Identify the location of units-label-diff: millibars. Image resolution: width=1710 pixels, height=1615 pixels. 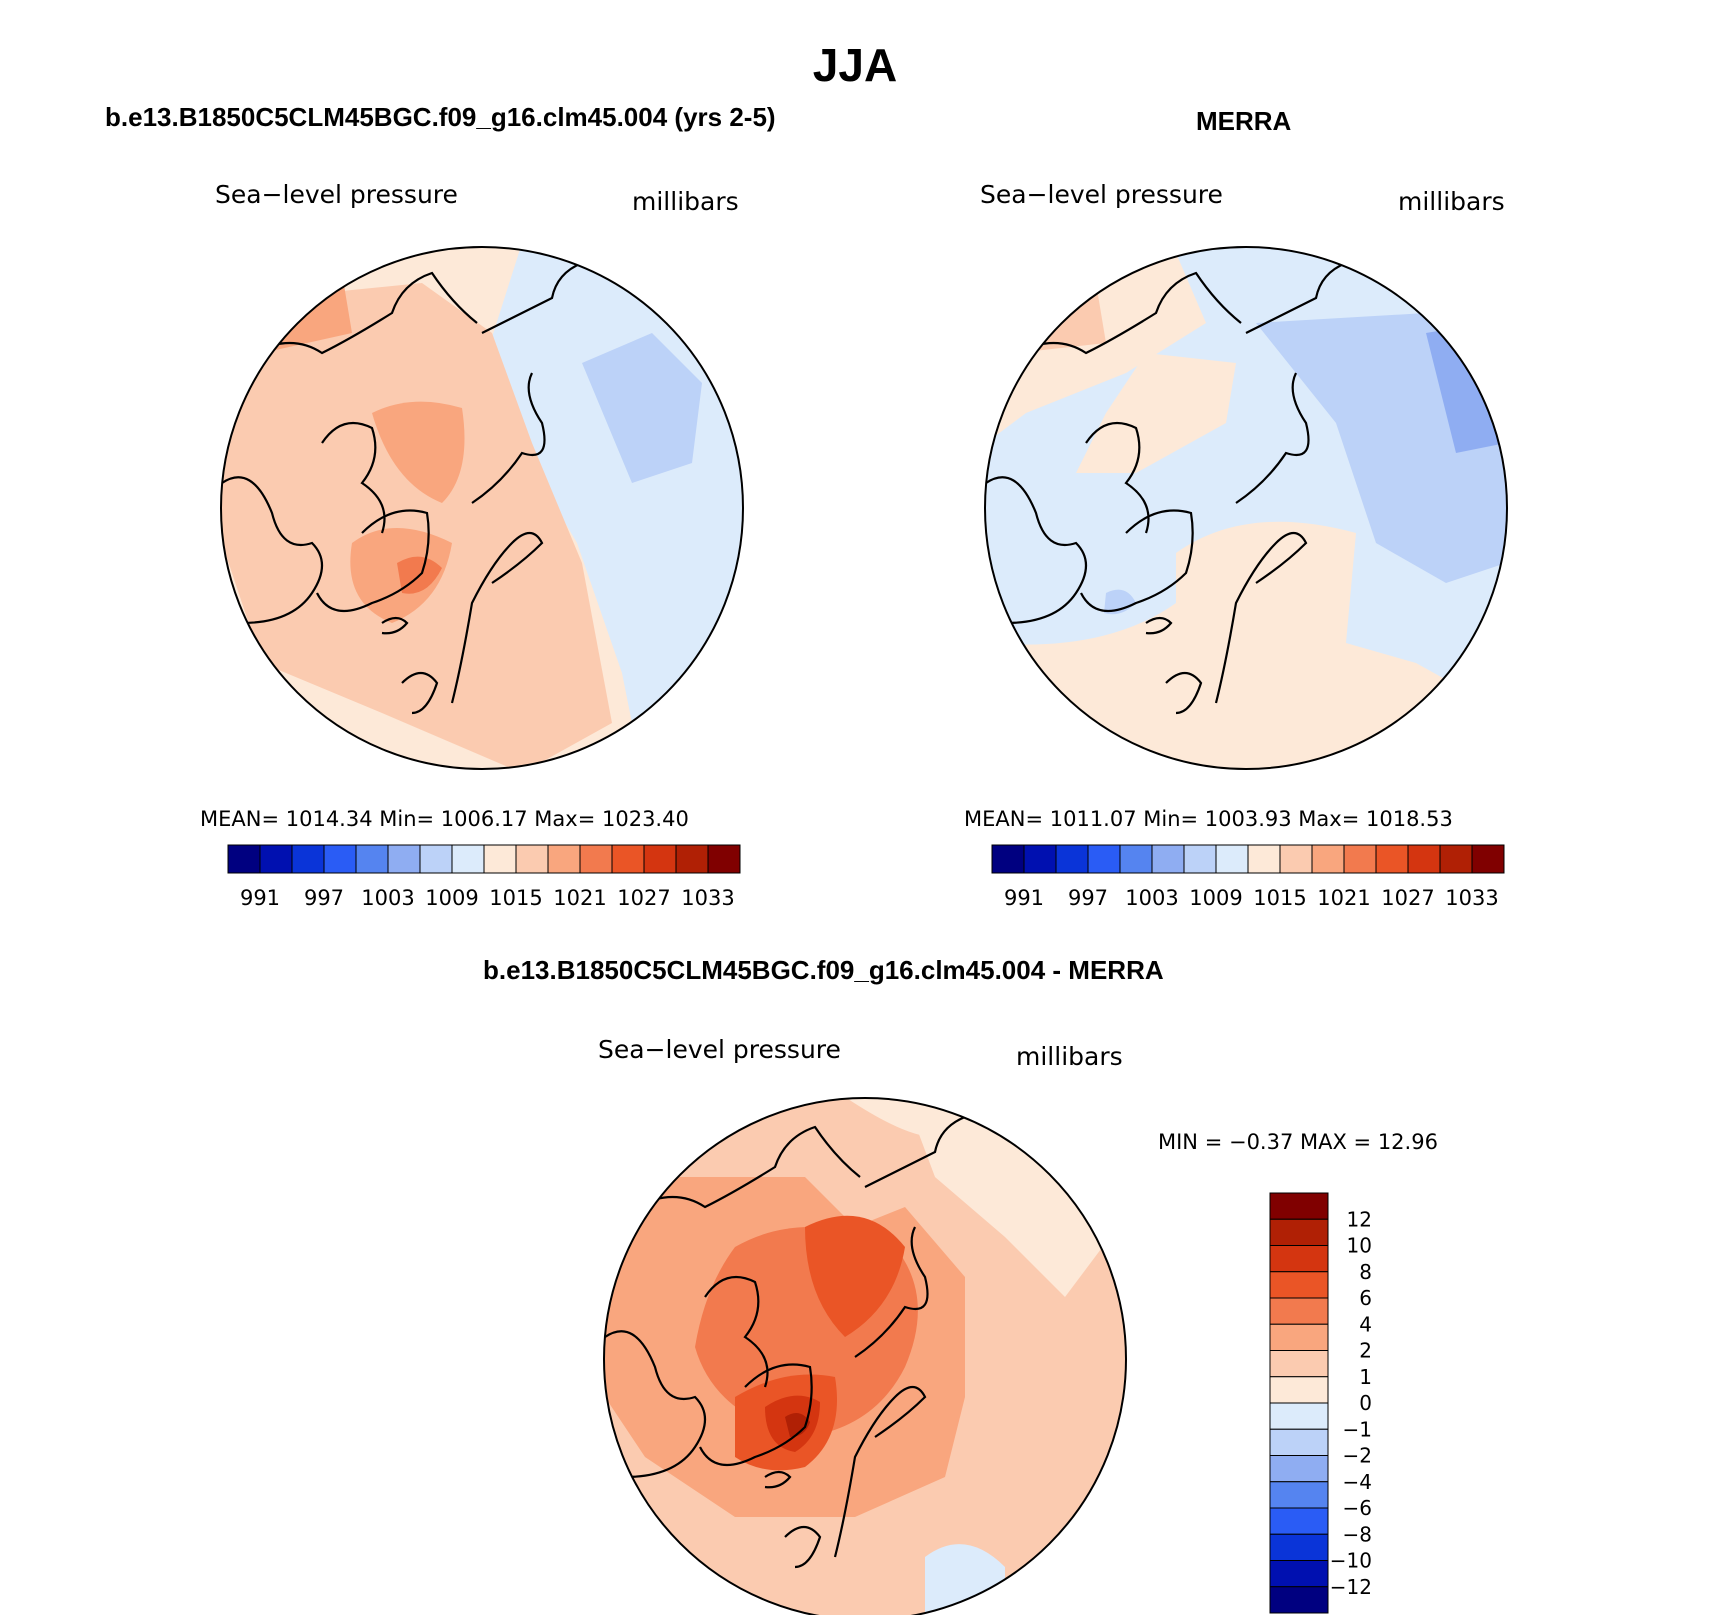
(1069, 1056).